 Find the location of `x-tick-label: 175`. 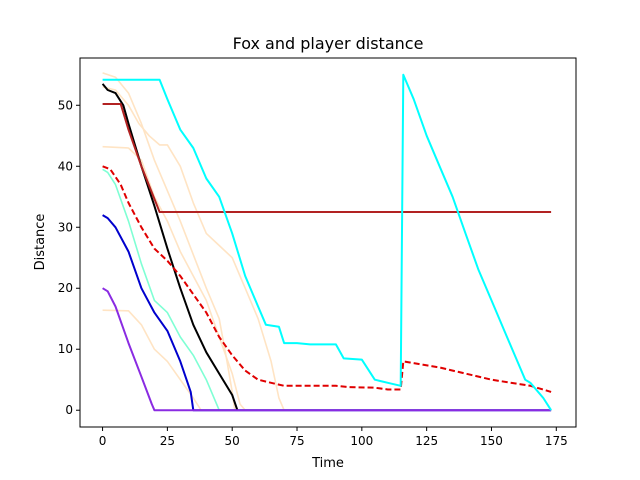

x-tick-label: 175 is located at coordinates (556, 441).